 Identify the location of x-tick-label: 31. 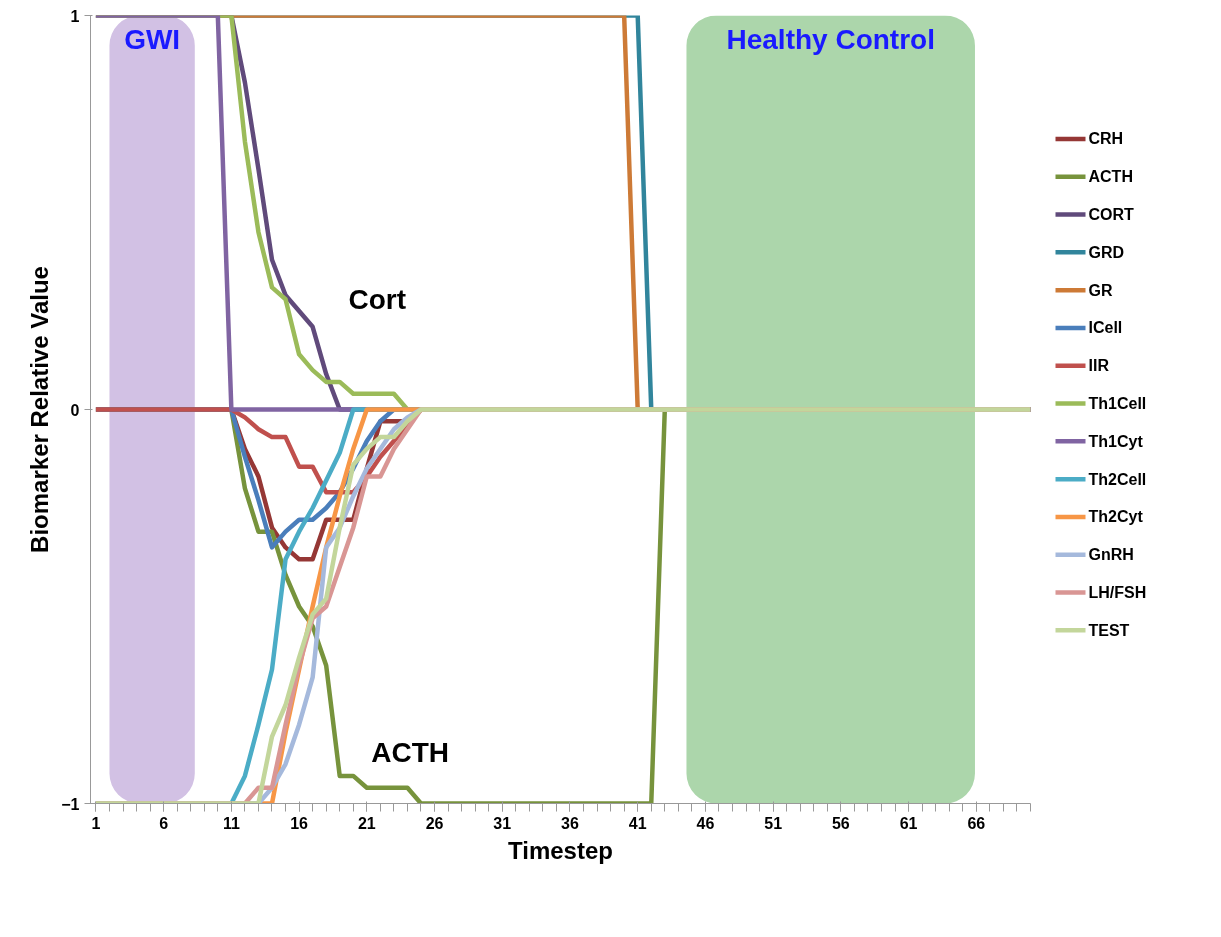
(502, 823).